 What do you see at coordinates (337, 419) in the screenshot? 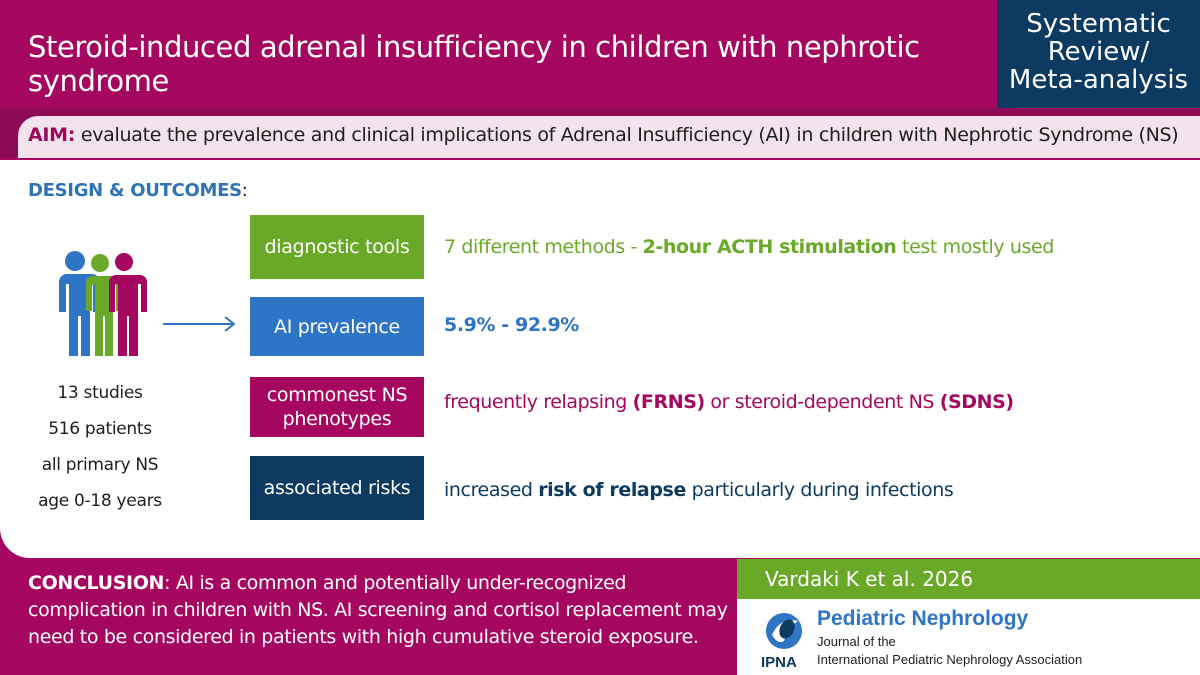
I see `phenotypes-label-line: phenotypes` at bounding box center [337, 419].